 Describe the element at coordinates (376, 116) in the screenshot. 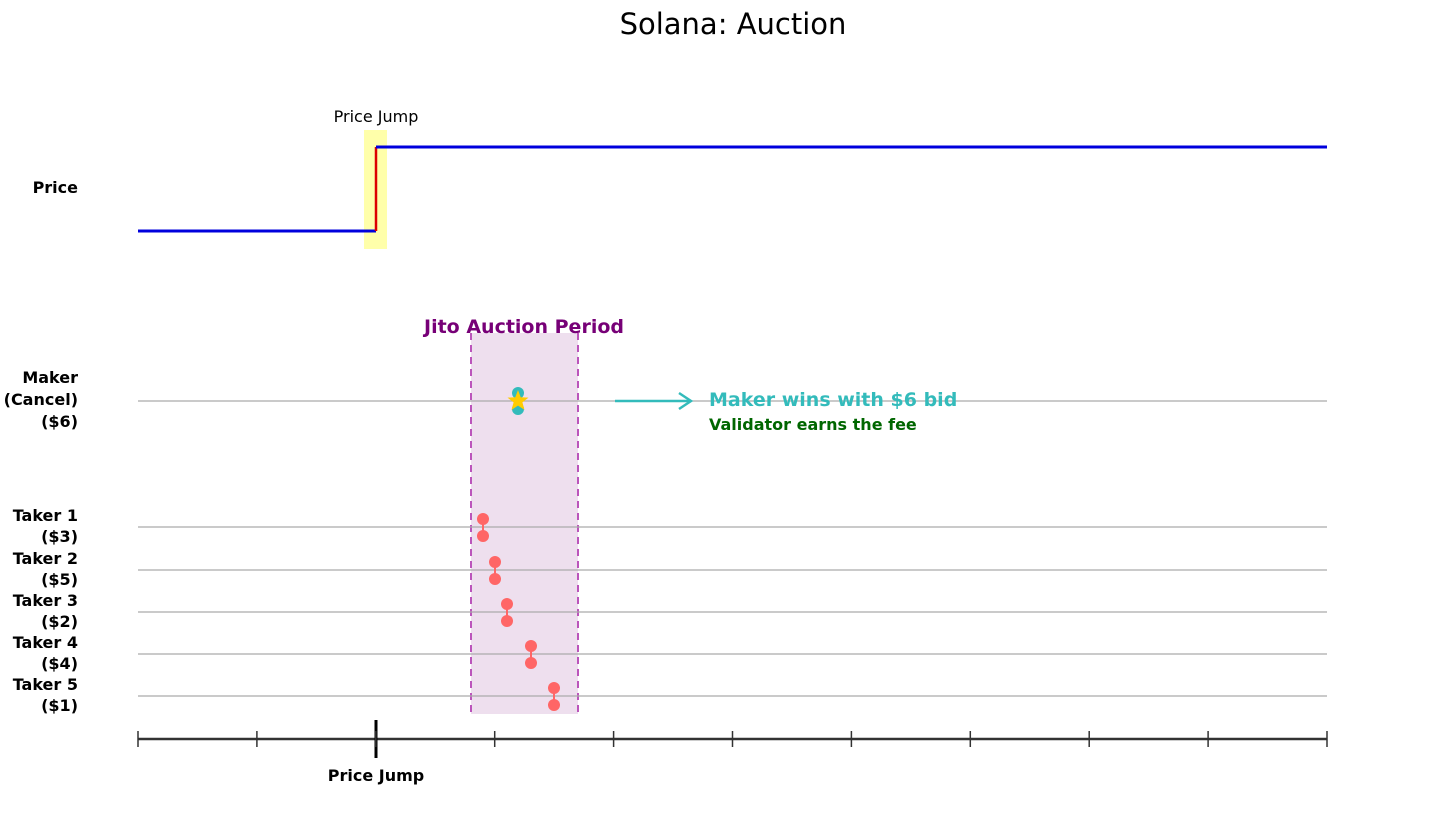

I see `price-jump-top-label: Price Jump` at that location.